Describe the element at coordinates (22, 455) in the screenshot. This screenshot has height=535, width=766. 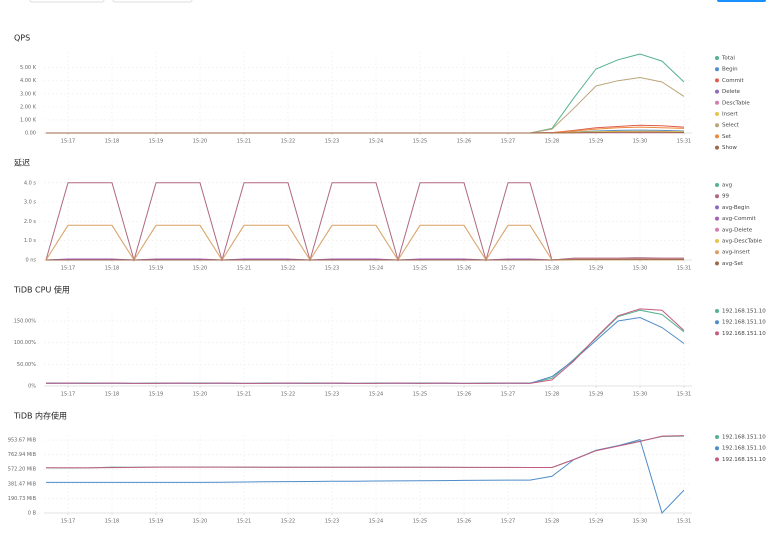
I see `y-tick-label: 762.94 MiB` at that location.